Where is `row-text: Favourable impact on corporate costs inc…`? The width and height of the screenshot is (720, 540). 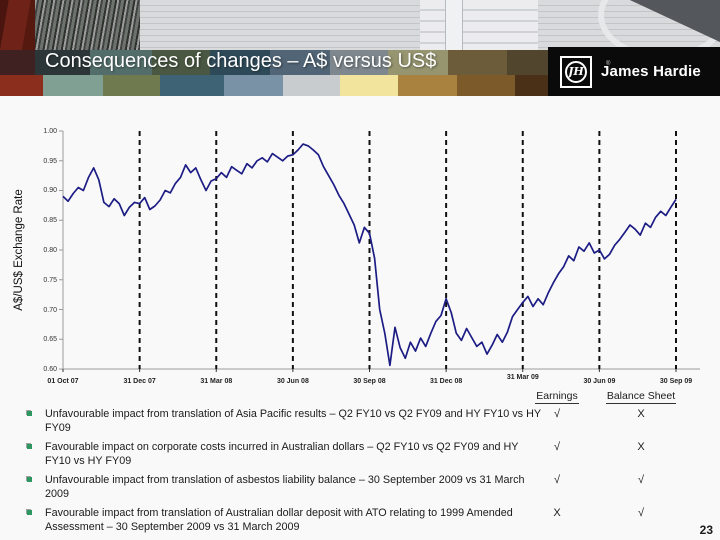 row-text: Favourable impact on corporate costs inc… is located at coordinates (282, 454).